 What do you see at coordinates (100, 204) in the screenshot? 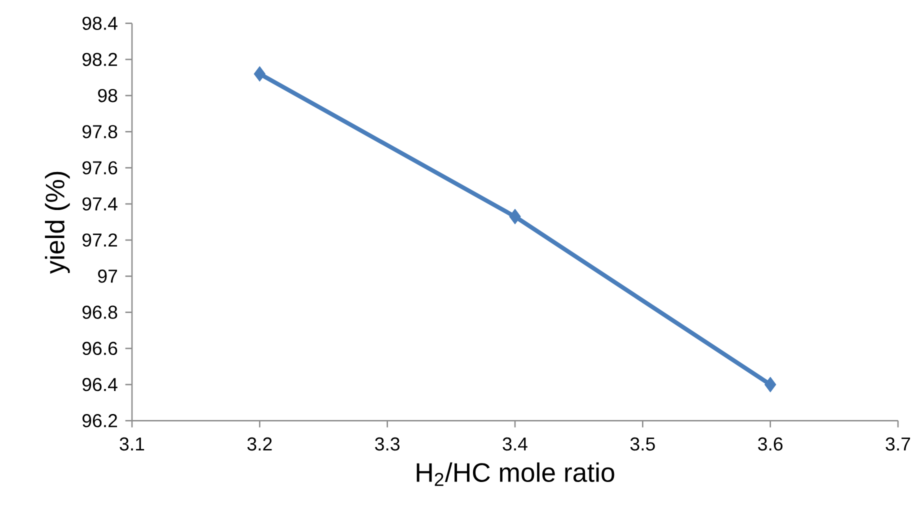
I see `y-tick-label: 97.4` at bounding box center [100, 204].